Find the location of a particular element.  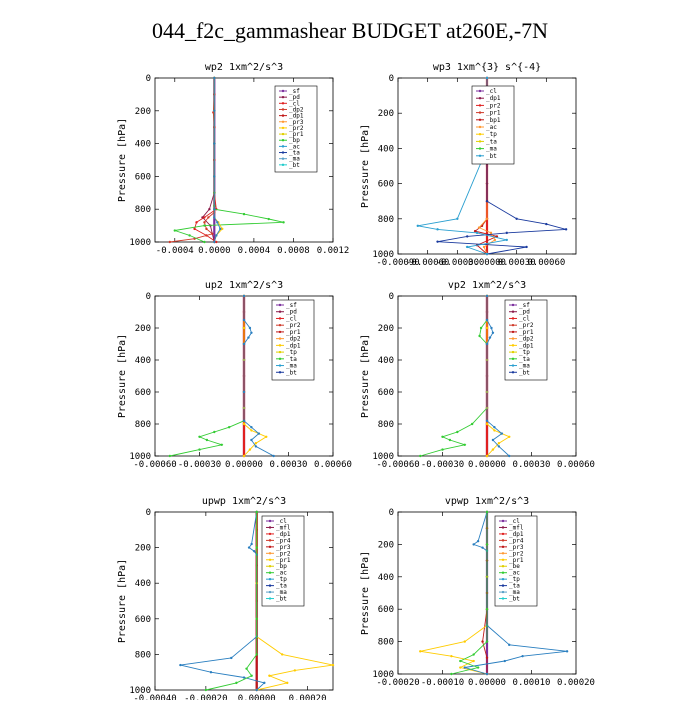

legend-entry: _bp is located at coordinates (281, 566).